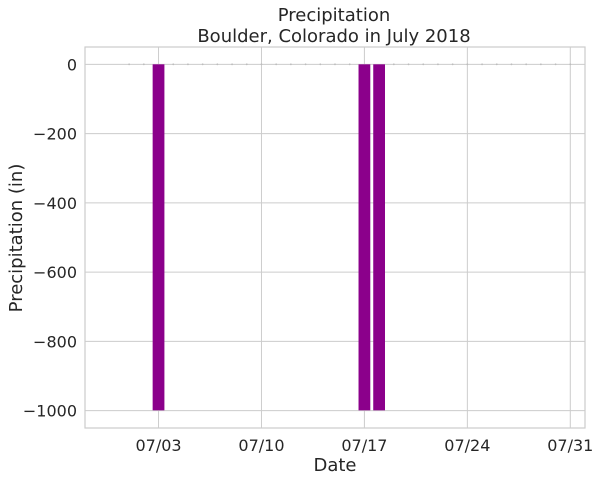 This screenshot has width=594, height=482. Describe the element at coordinates (55, 341) in the screenshot. I see `y-tick-label: −800` at that location.